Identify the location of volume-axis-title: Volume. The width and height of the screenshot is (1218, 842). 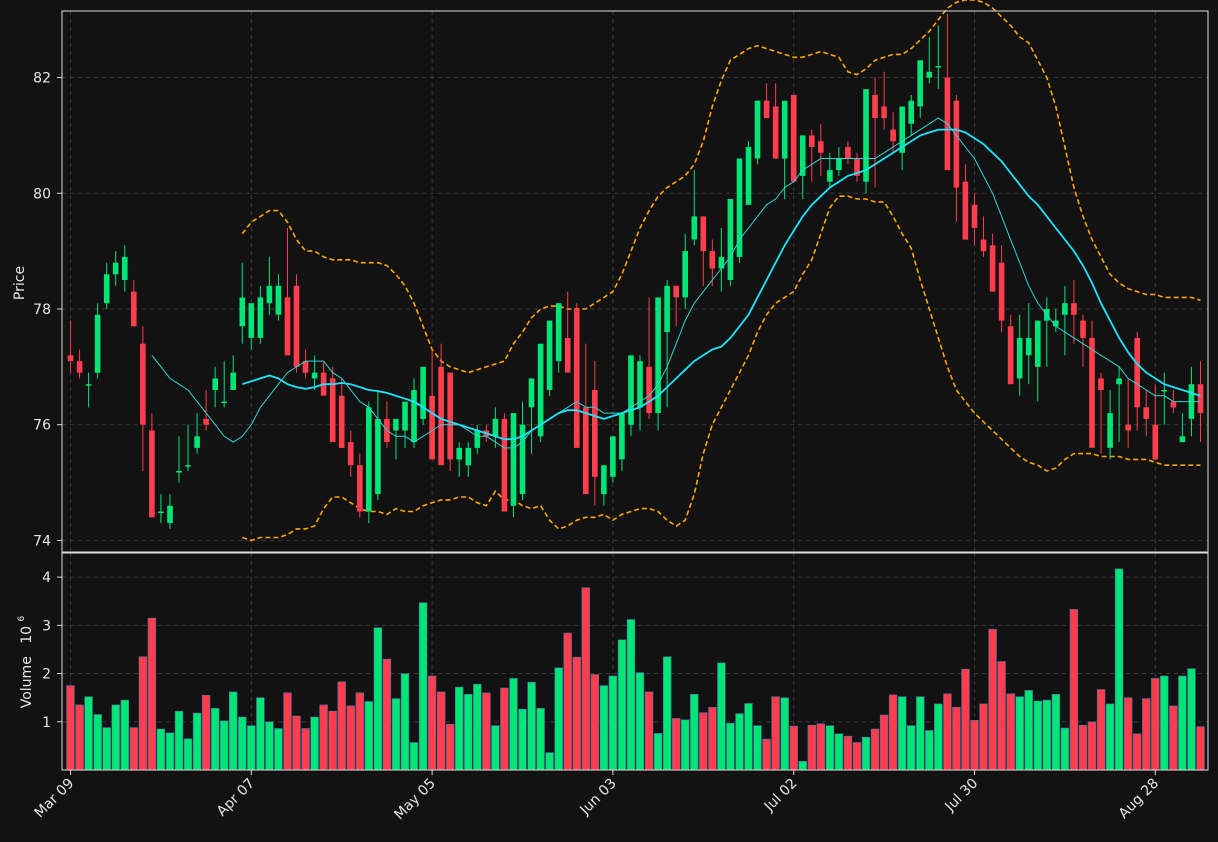
(27, 682).